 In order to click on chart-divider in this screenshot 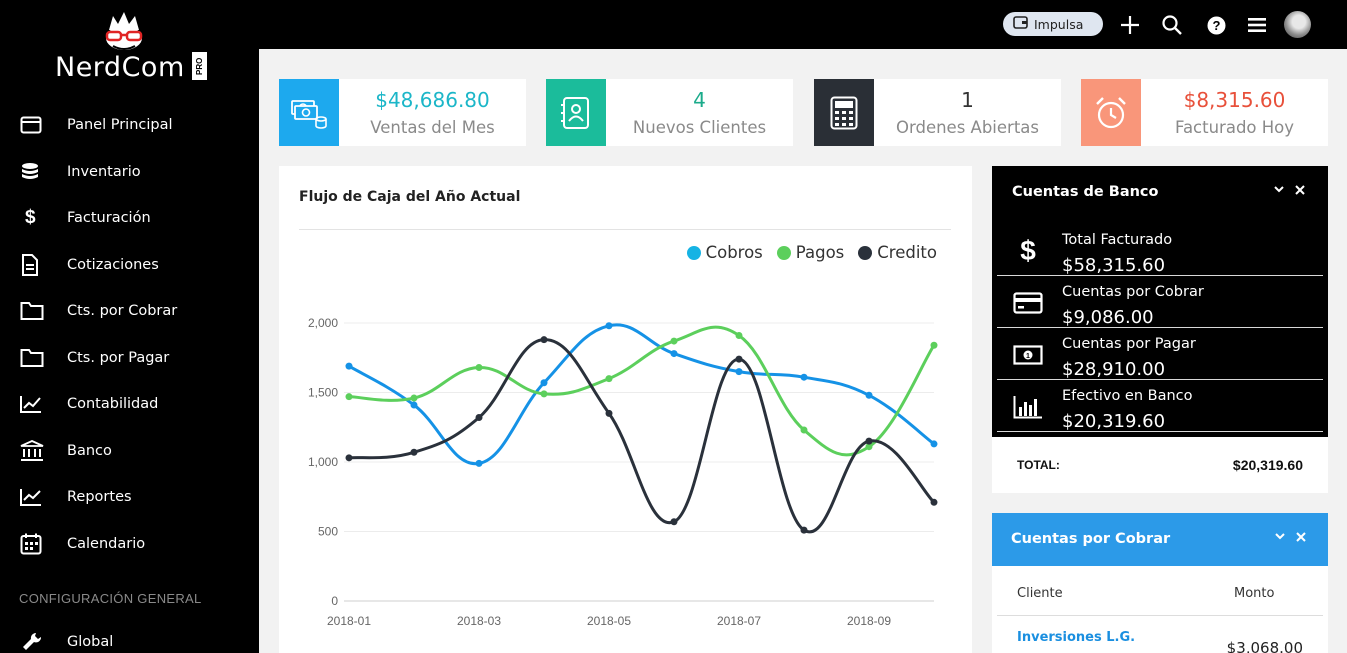, I will do `click(625, 229)`.